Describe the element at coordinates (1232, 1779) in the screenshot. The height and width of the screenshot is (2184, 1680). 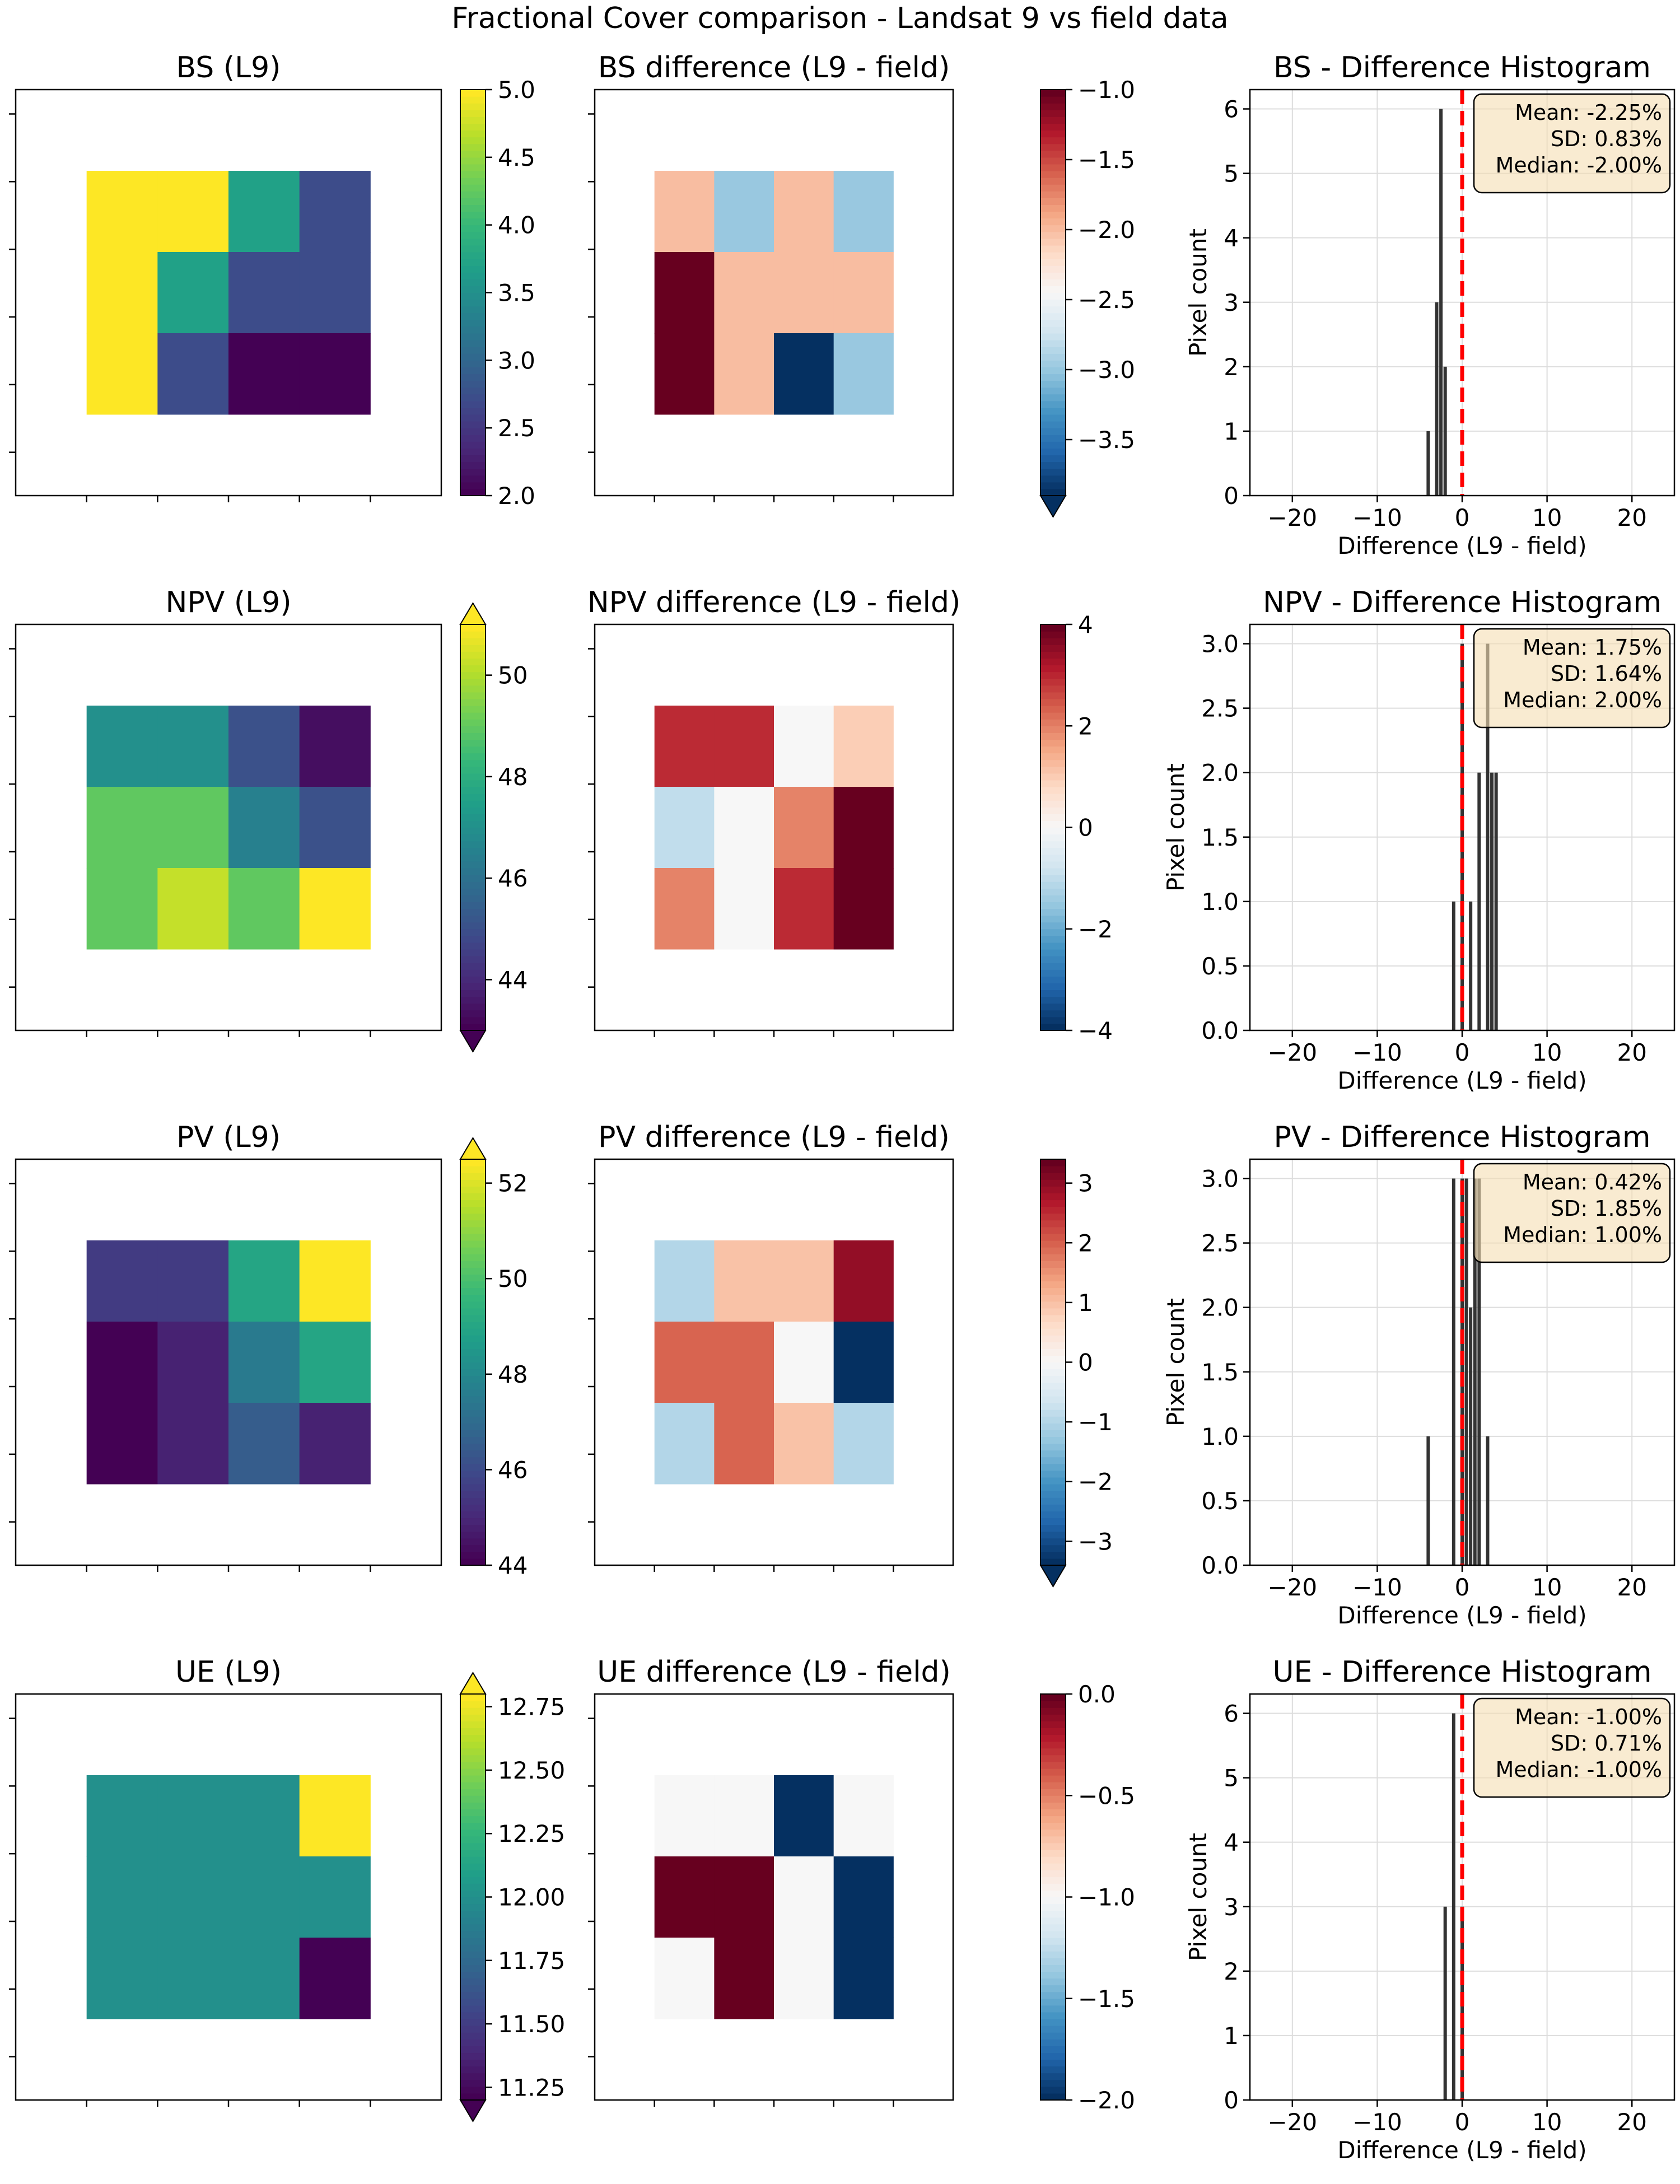
I see `ue-hist-ytick-label: 5` at that location.